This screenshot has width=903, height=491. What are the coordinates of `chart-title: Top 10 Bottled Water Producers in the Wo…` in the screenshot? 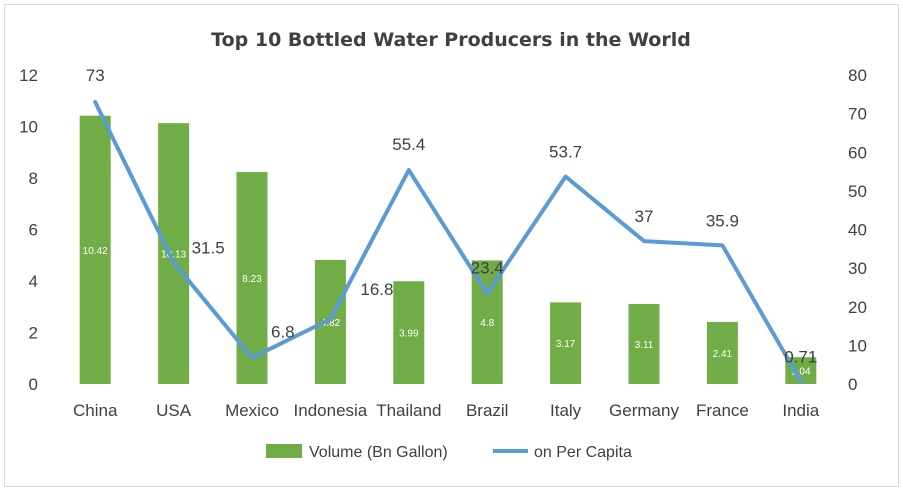 It's located at (451, 40).